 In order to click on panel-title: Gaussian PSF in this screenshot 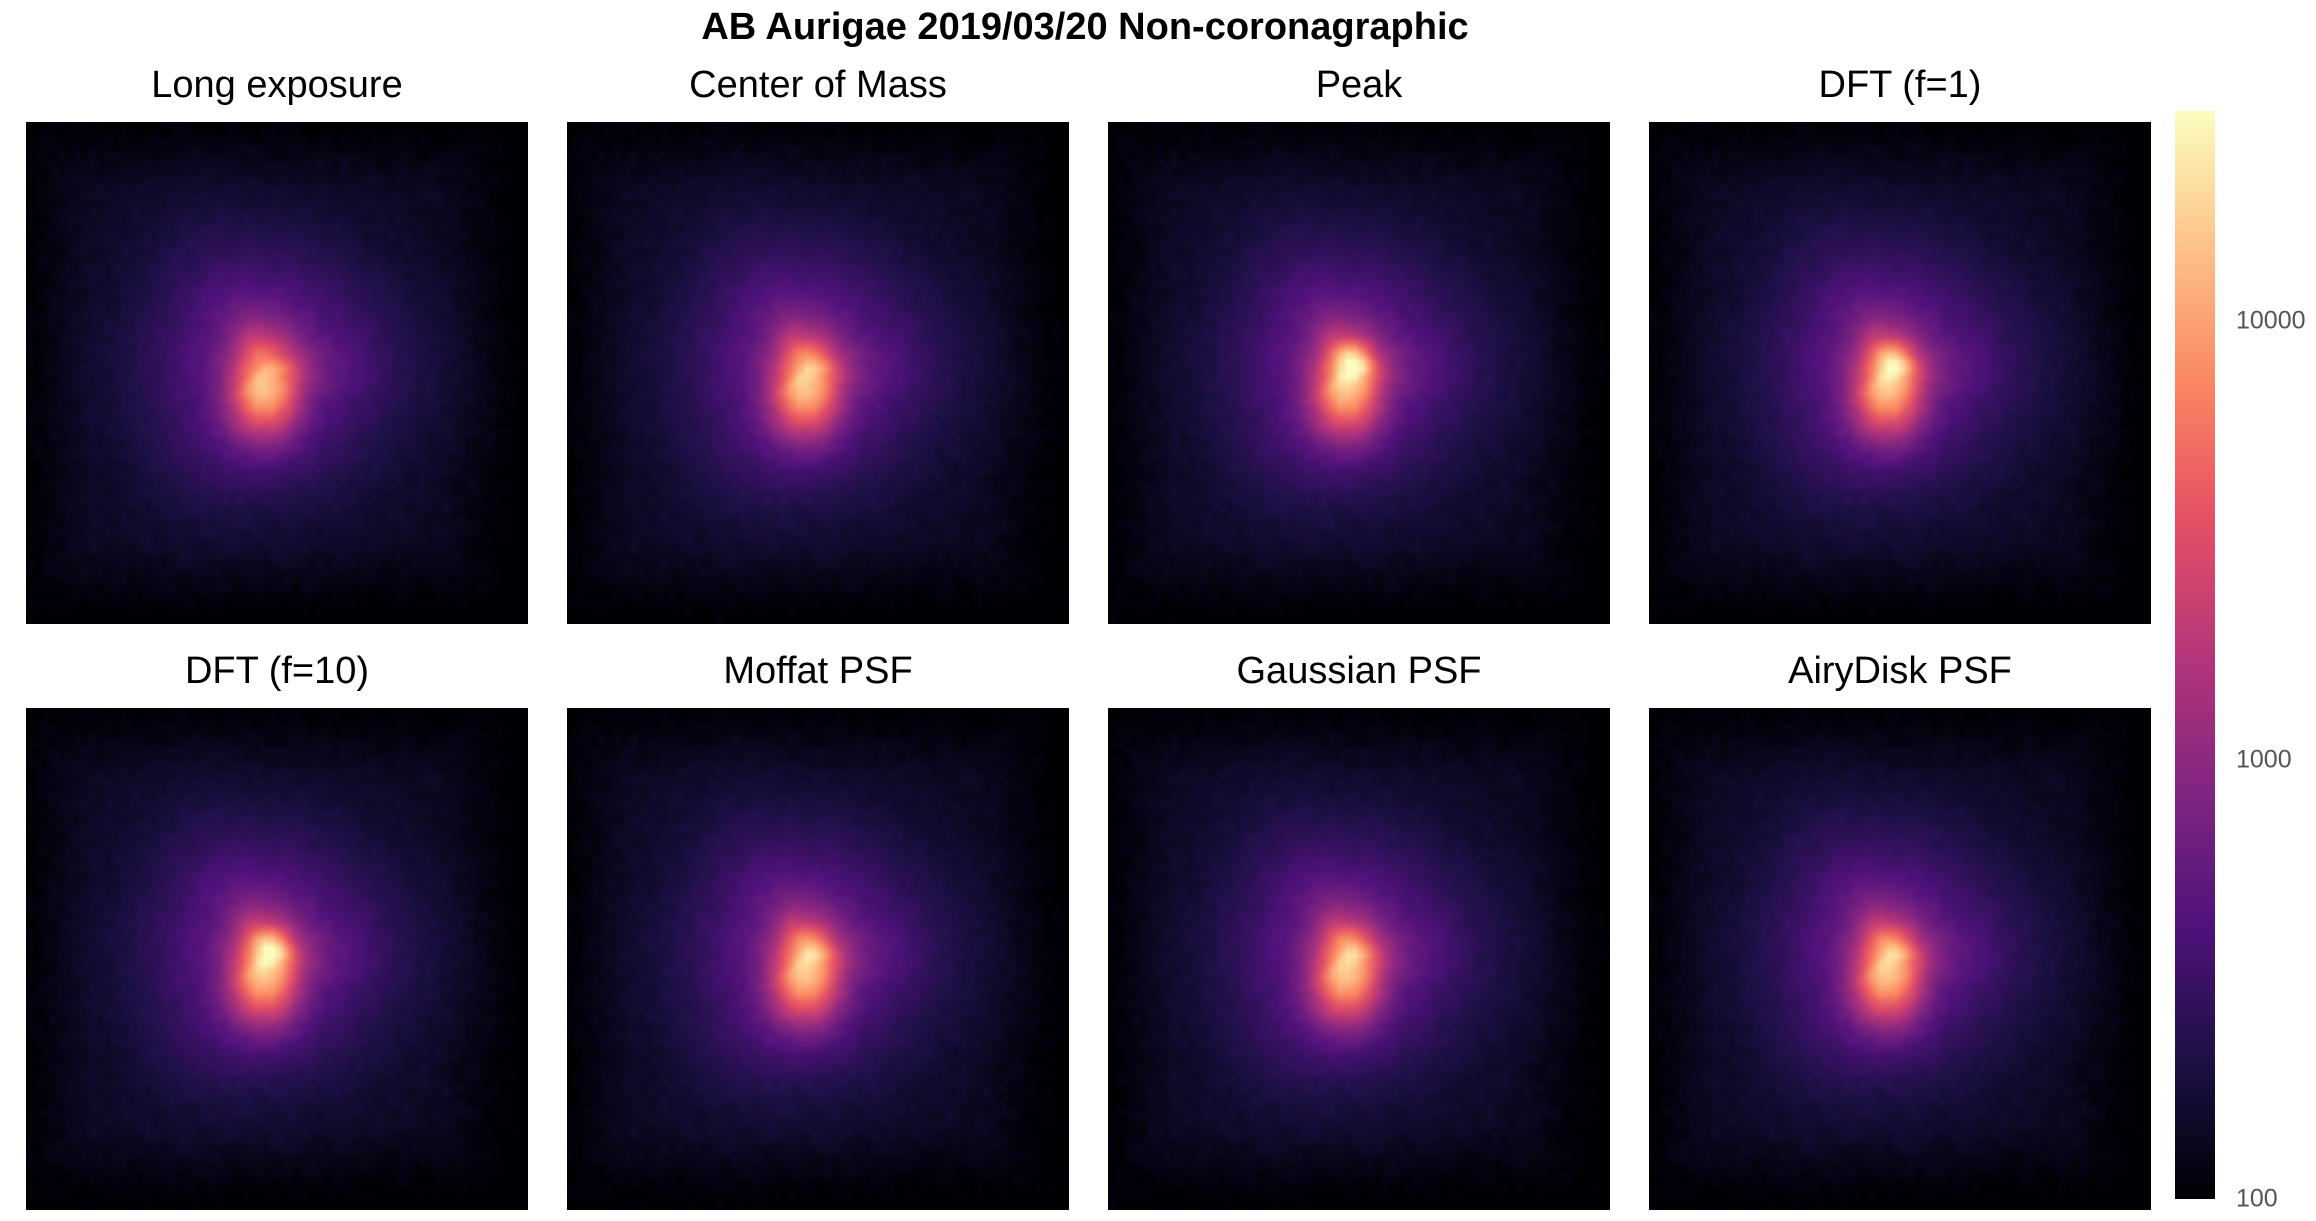, I will do `click(1359, 671)`.